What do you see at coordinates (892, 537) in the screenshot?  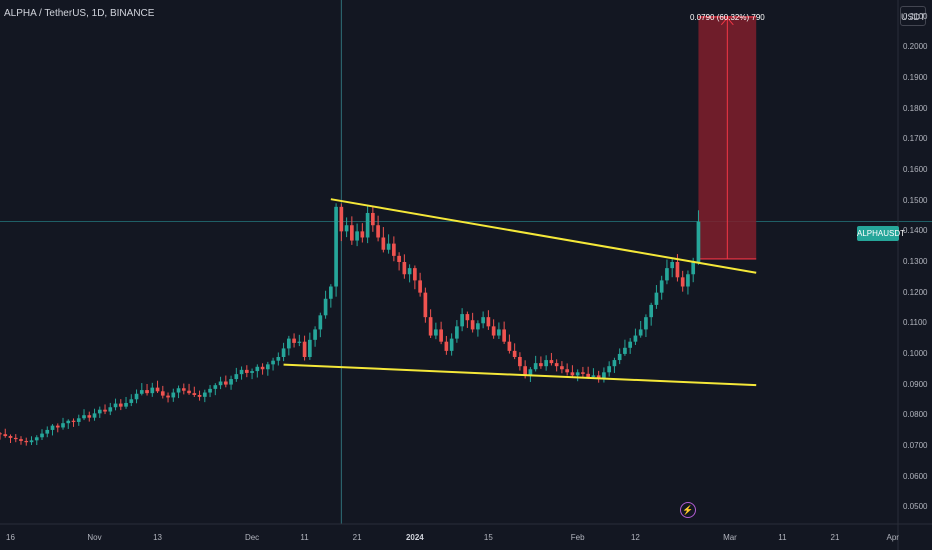 I see `time-axis-tick-label: Apr` at bounding box center [892, 537].